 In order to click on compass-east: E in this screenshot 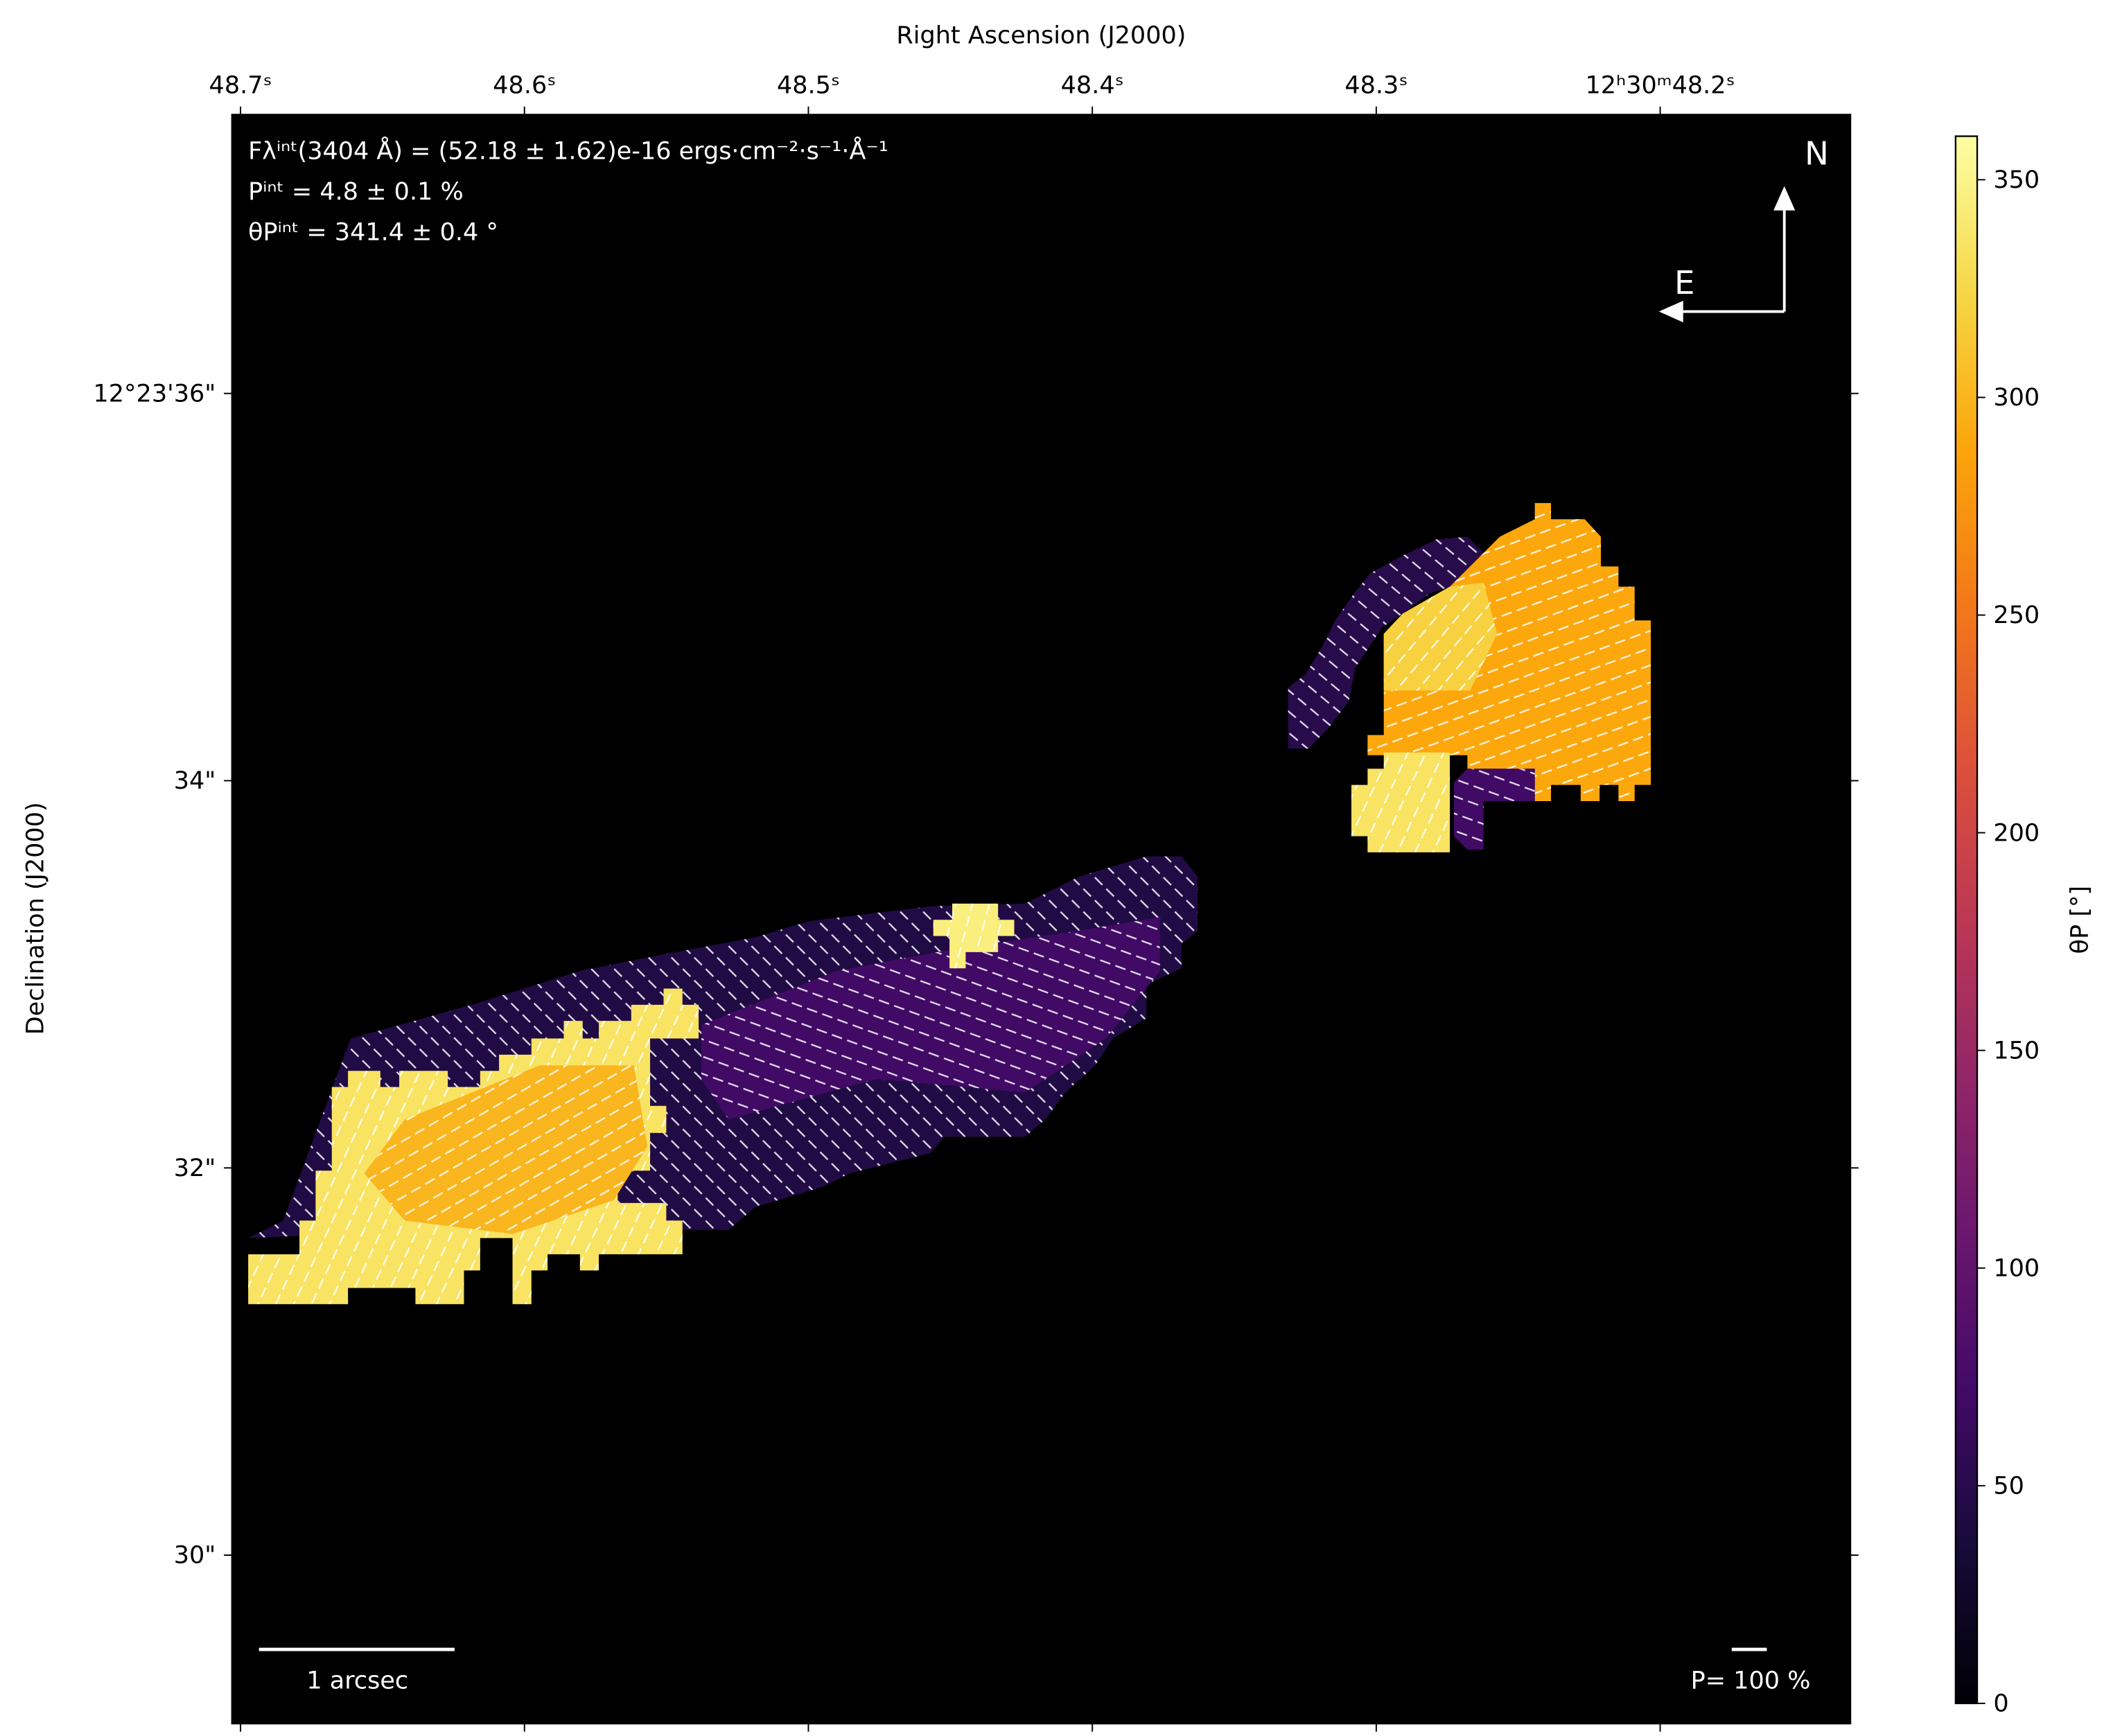, I will do `click(1685, 283)`.